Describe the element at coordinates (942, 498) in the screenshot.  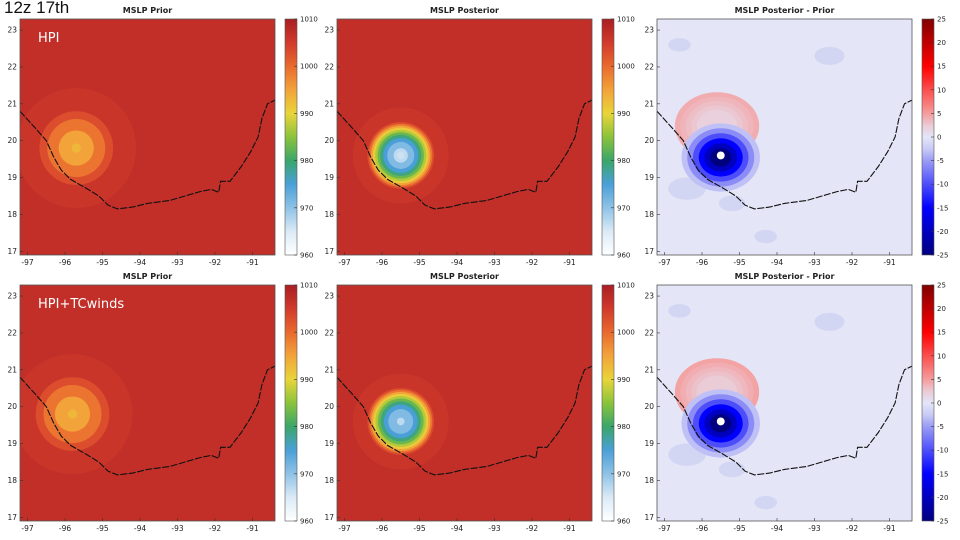
I see `colorbar-tick-label: -20` at that location.